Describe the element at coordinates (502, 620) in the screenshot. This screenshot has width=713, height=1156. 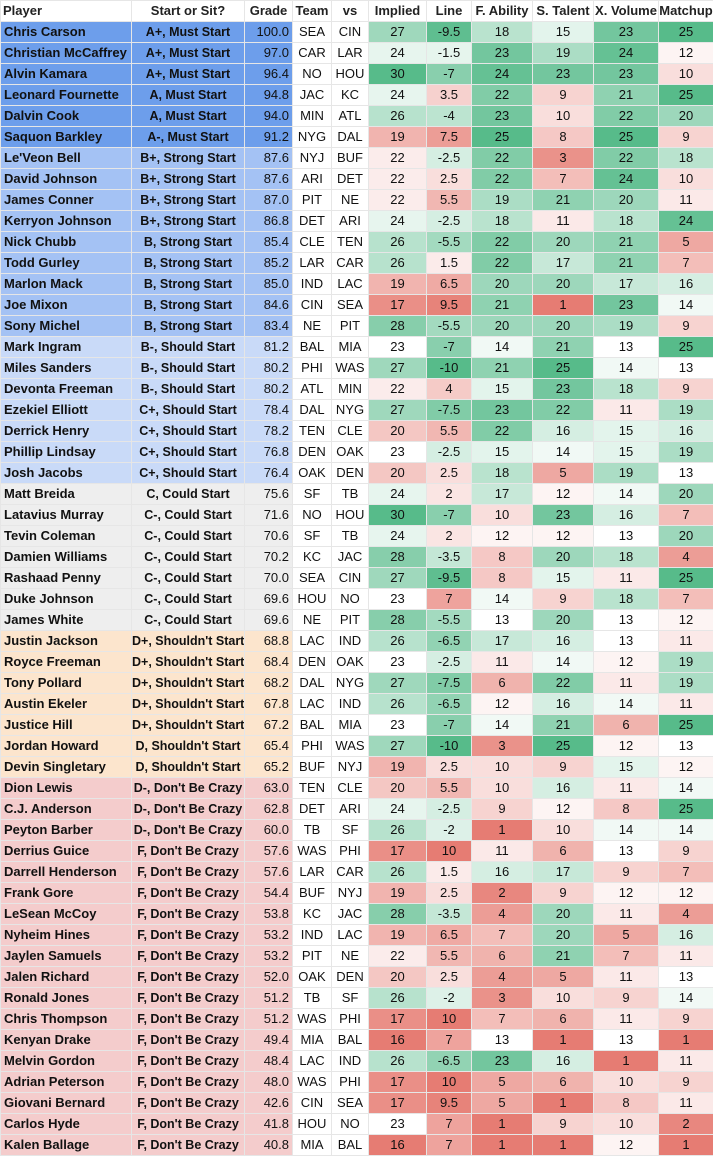
I see `f-ability-cell: 13` at that location.